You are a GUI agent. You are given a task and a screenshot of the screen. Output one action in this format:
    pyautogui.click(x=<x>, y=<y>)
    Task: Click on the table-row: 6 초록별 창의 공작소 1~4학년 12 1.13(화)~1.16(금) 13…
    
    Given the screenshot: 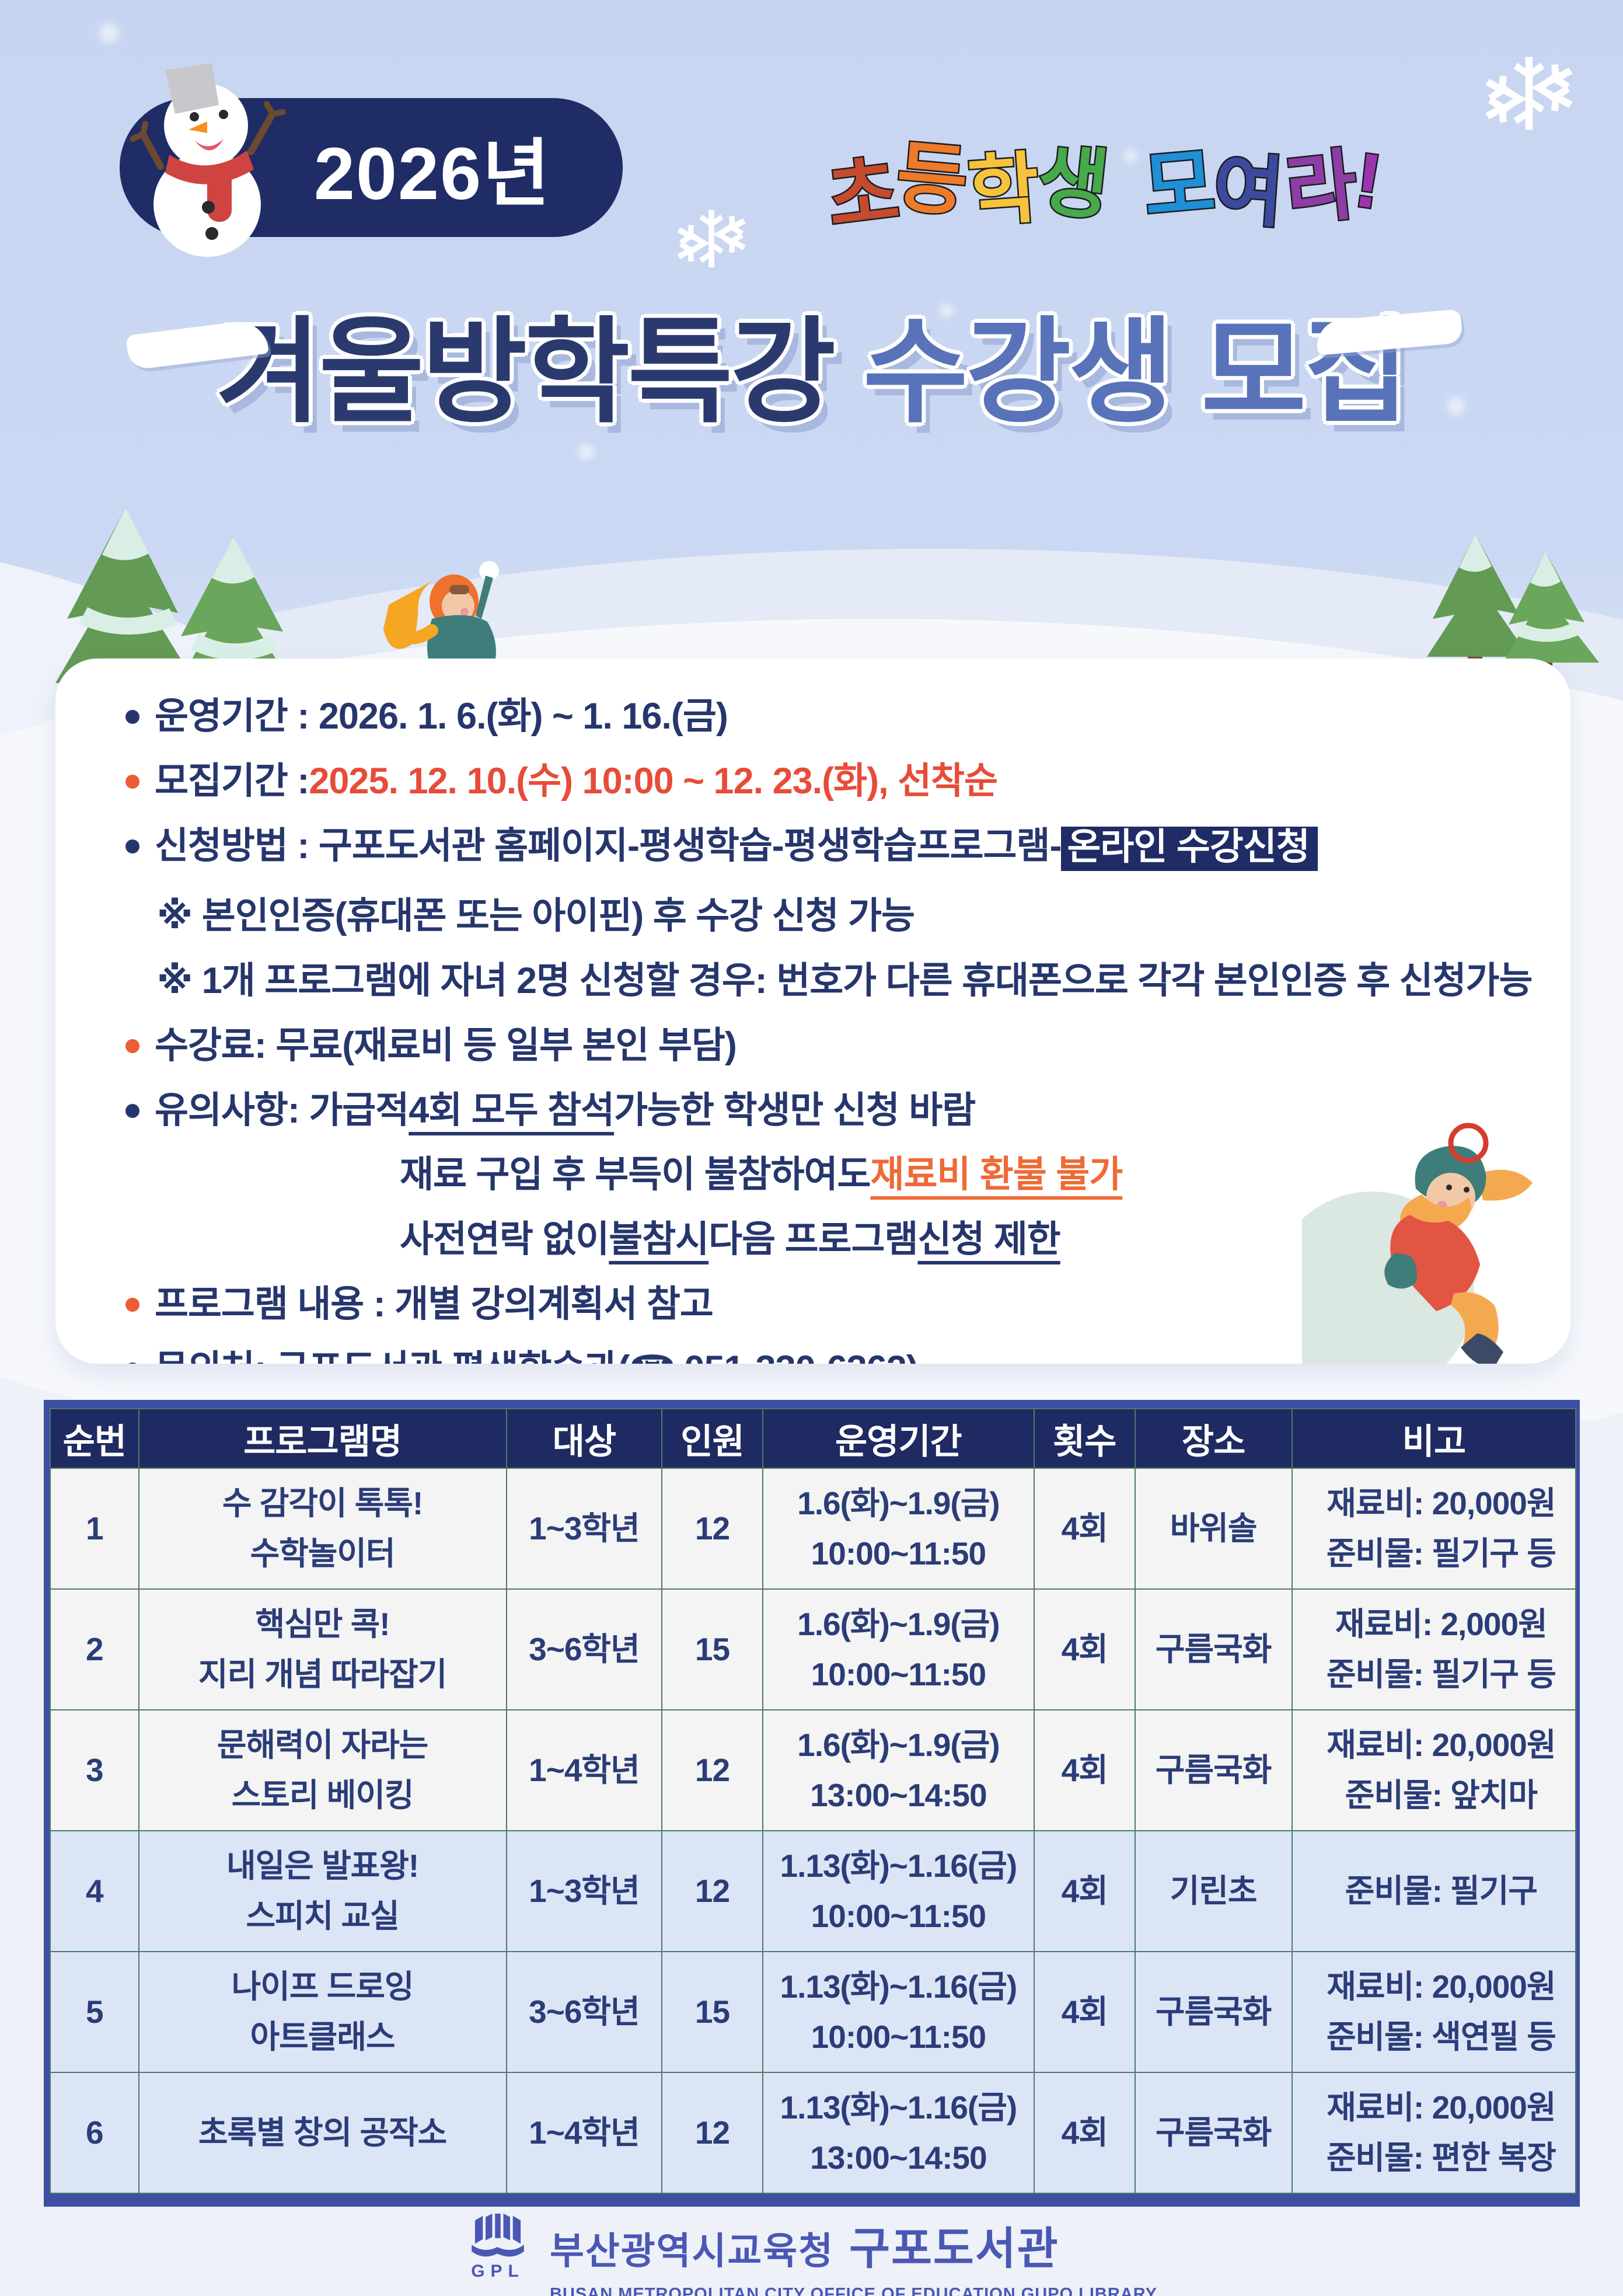 What is the action you would take?
    pyautogui.click(x=813, y=2133)
    